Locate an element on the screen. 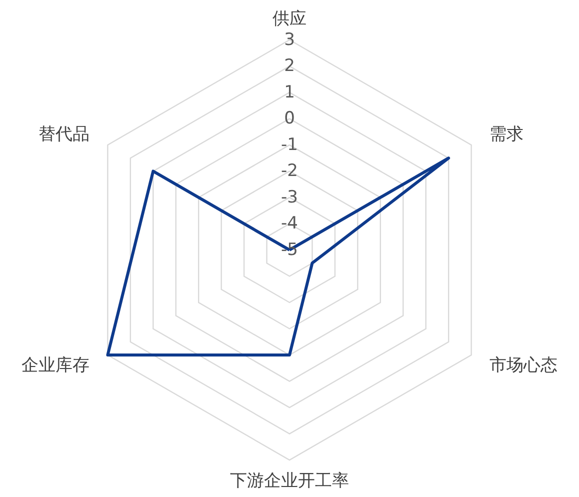  y-tick-label: -1 is located at coordinates (289, 144).